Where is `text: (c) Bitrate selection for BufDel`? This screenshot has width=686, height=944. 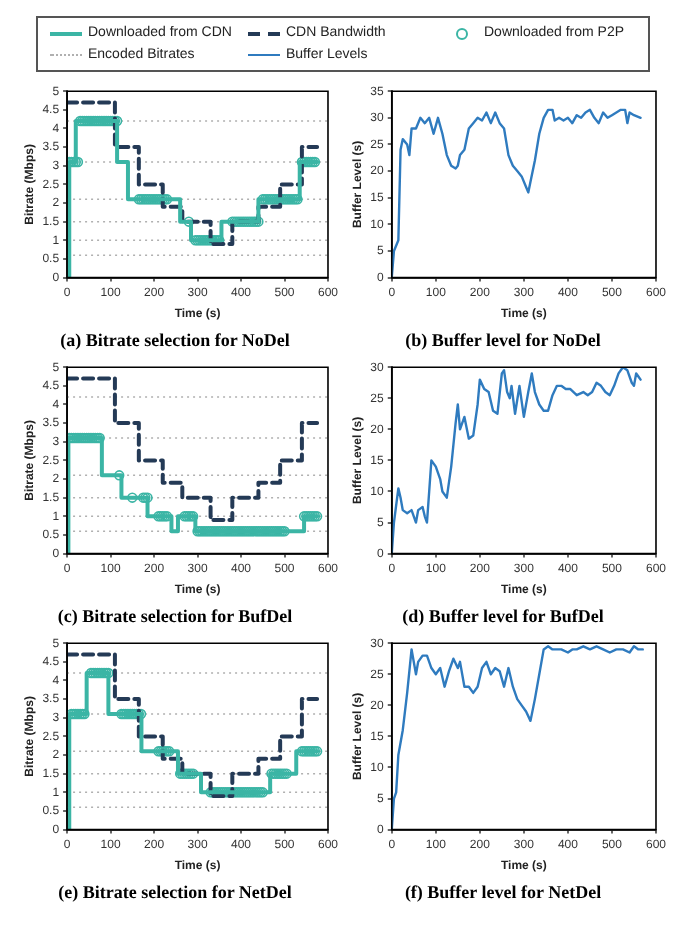 text: (c) Bitrate selection for BufDel is located at coordinates (175, 615).